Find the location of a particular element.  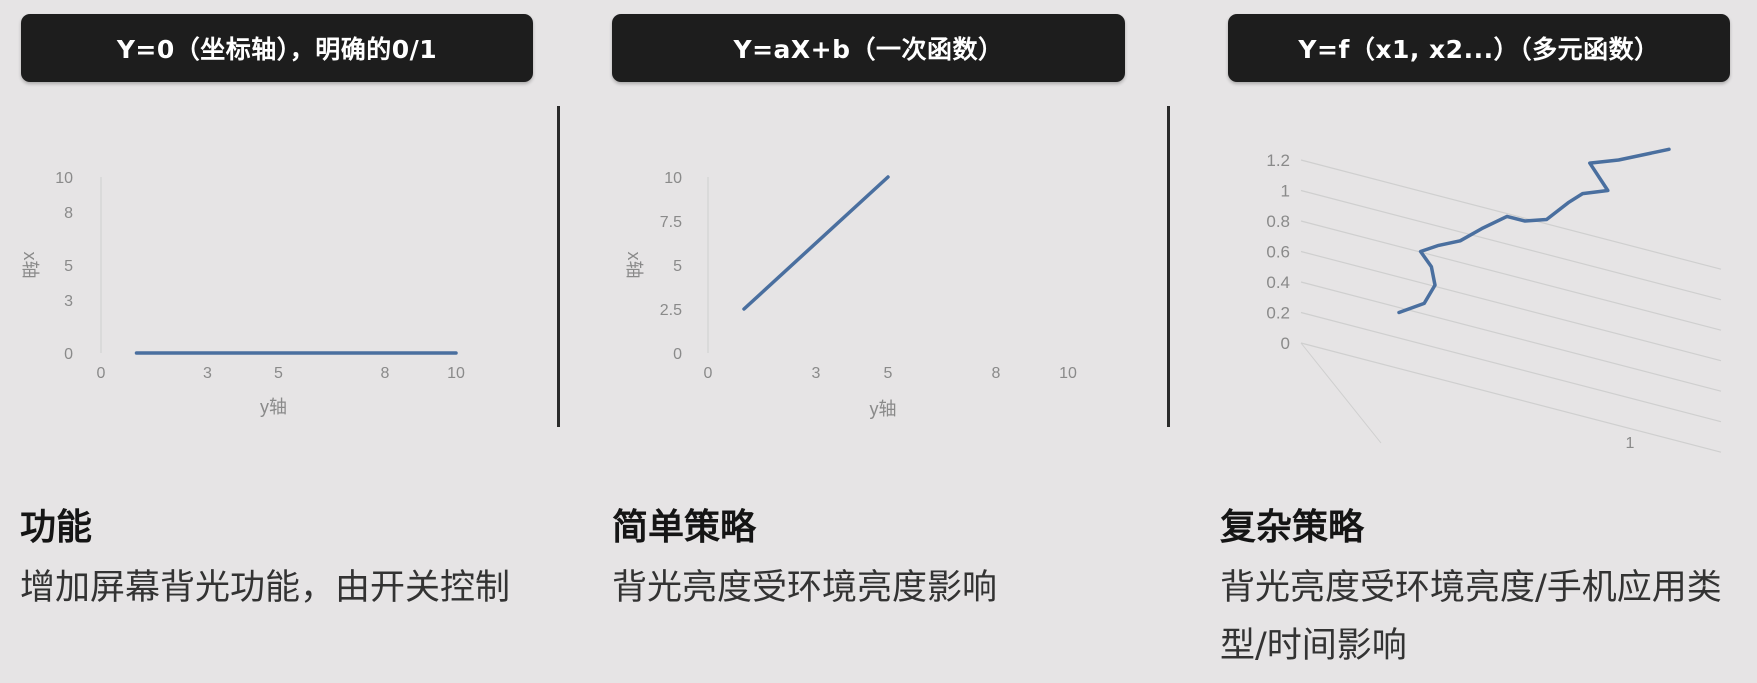

chart-1-xtick-label: 5 is located at coordinates (278, 373).